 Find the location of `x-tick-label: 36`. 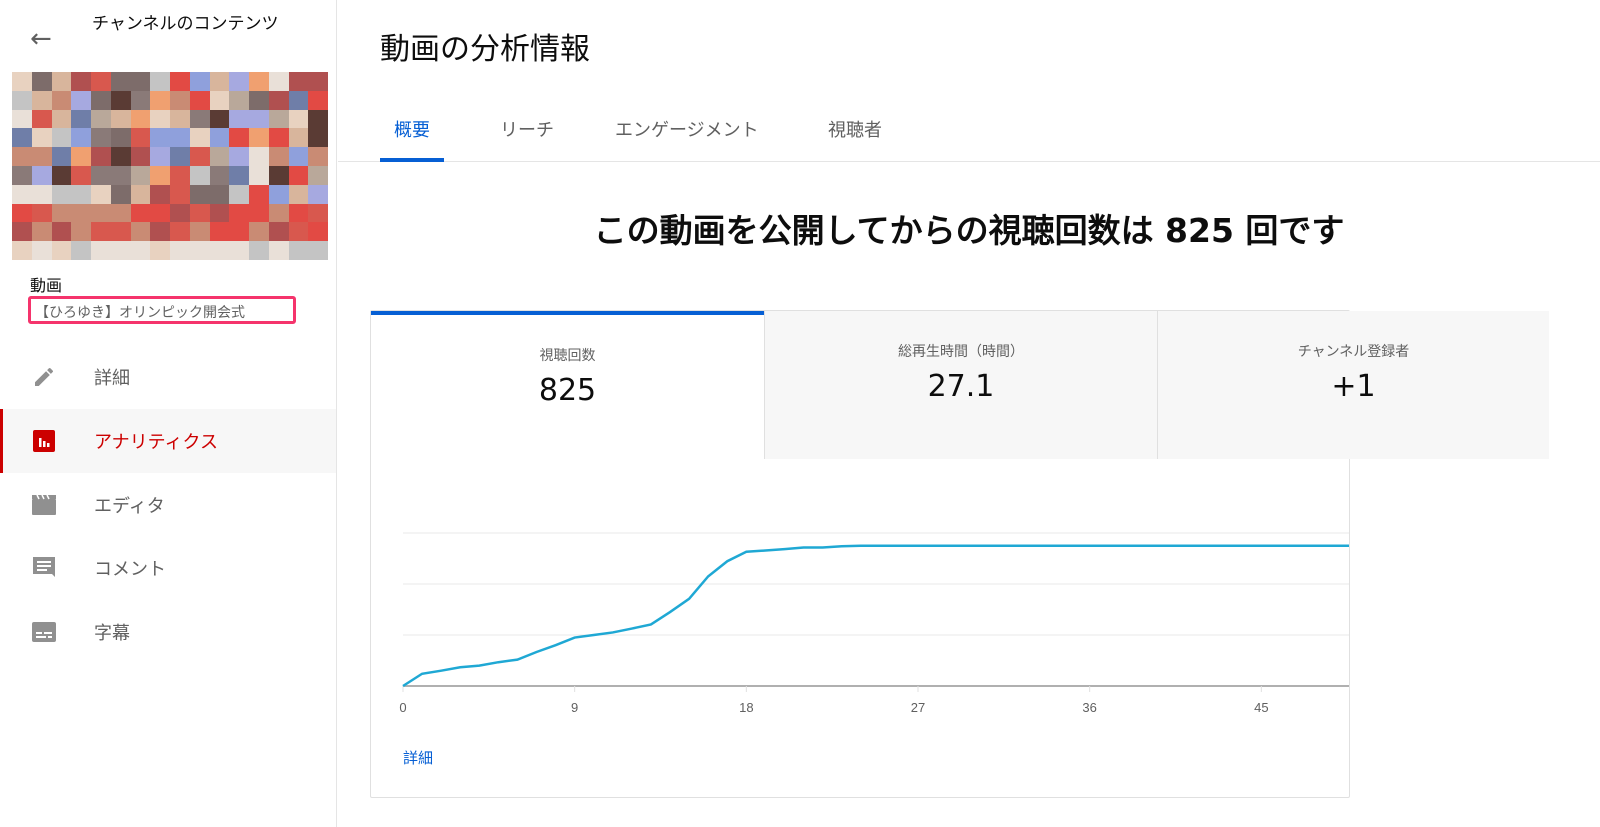

x-tick-label: 36 is located at coordinates (1089, 707).